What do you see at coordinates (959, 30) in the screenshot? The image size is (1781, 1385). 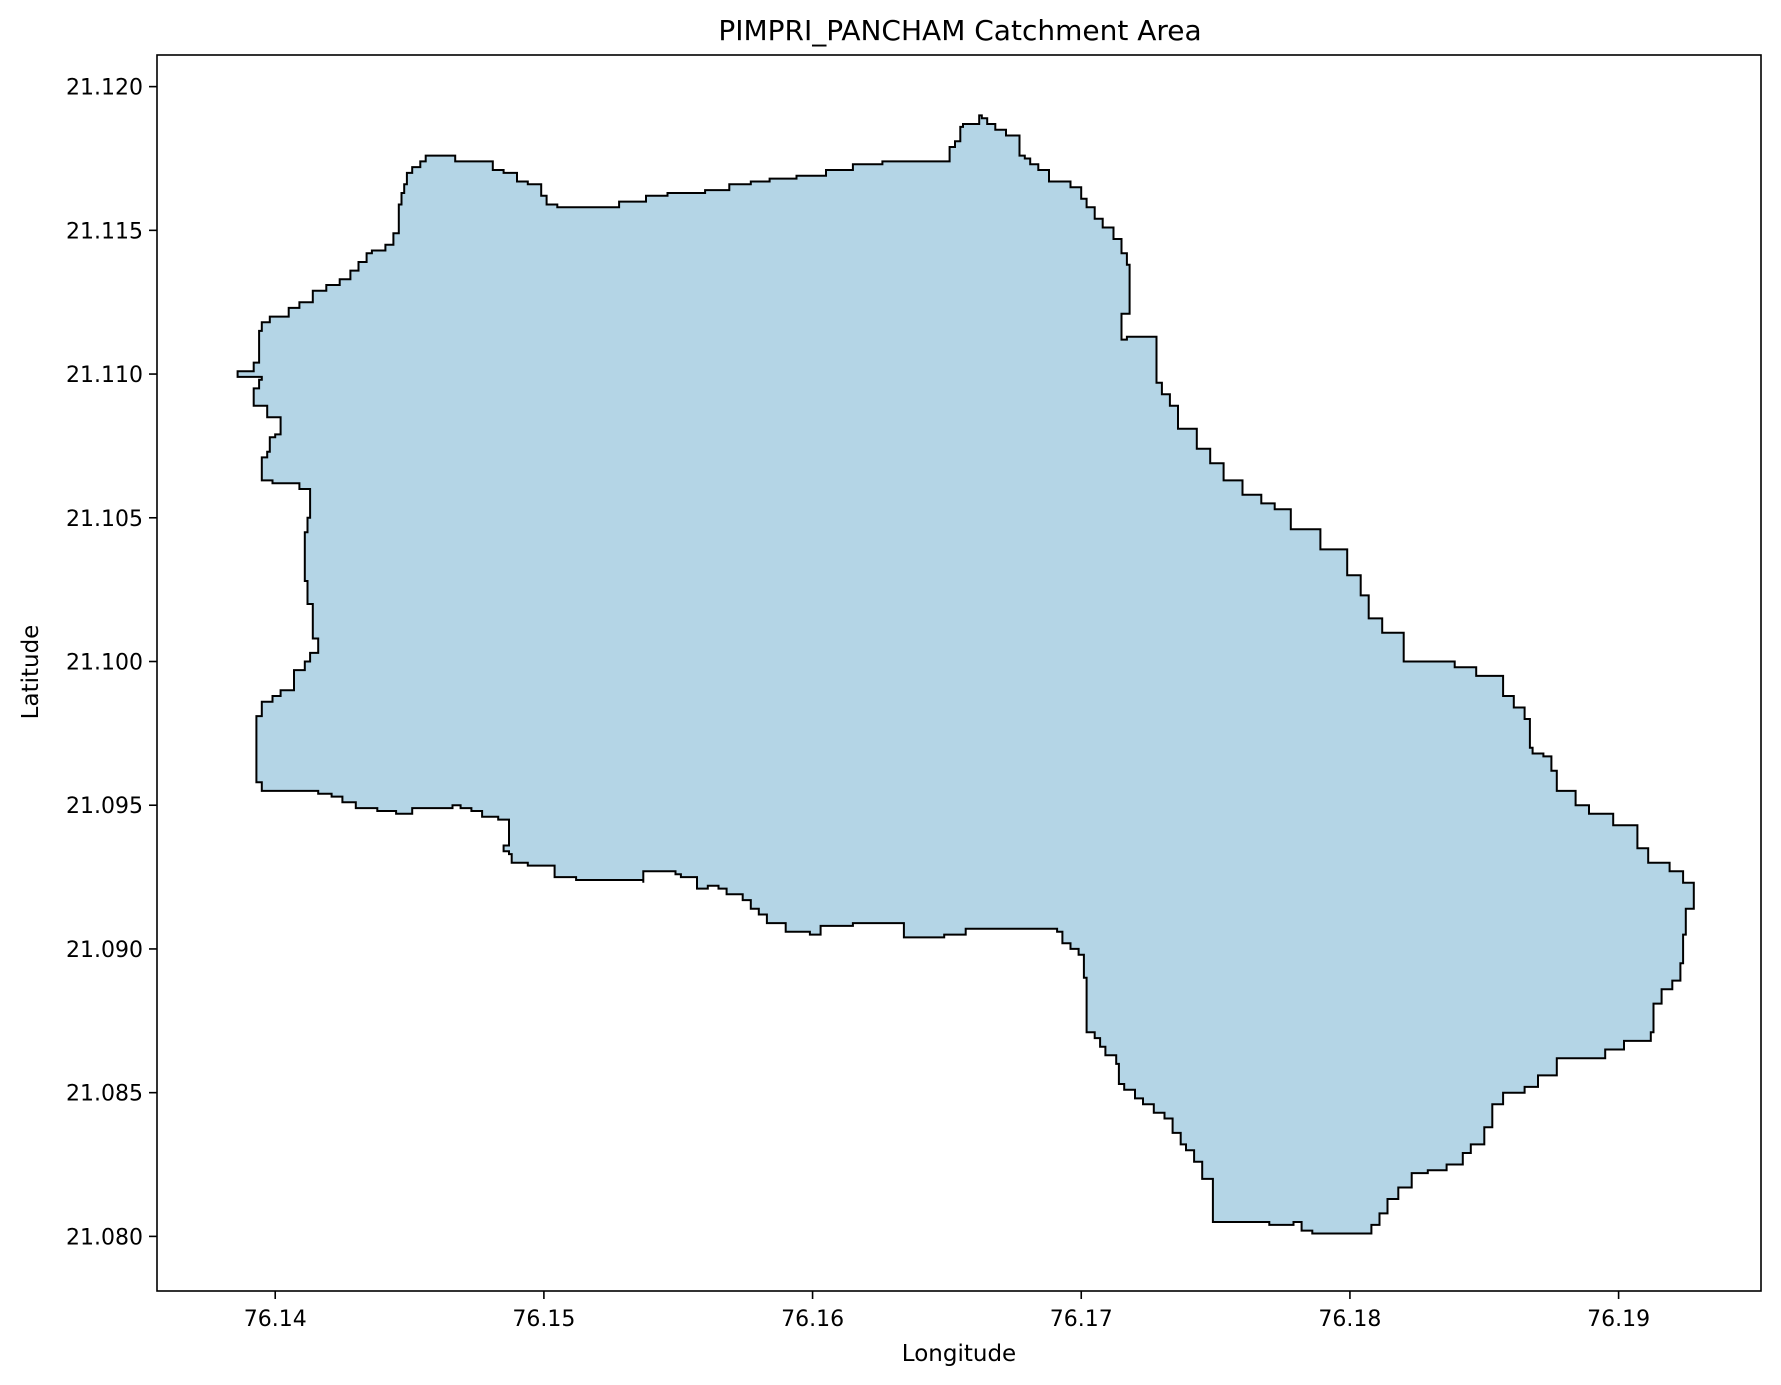 I see `chart-title: PIMPRI_PANCHAM Catchment Area` at bounding box center [959, 30].